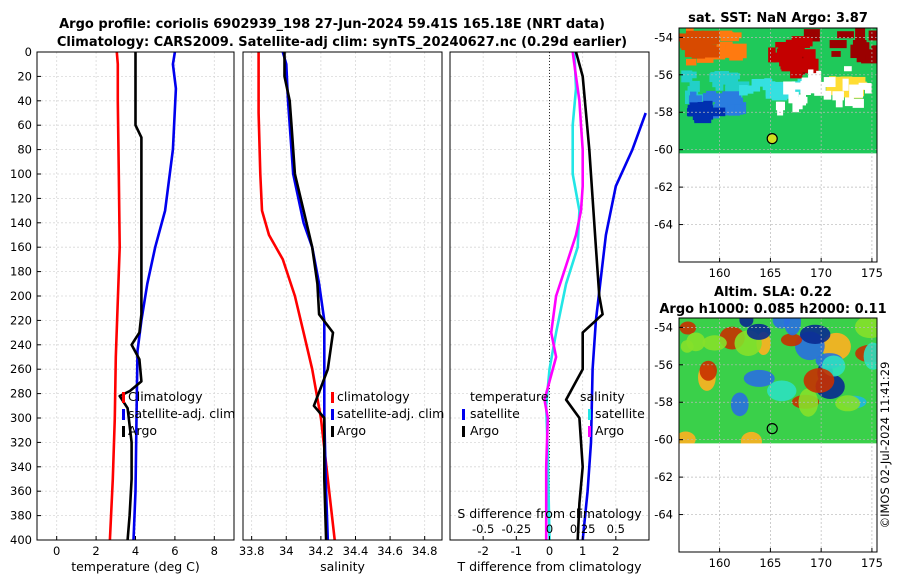  I want to click on legend-entry: Argo, so click(484, 430).